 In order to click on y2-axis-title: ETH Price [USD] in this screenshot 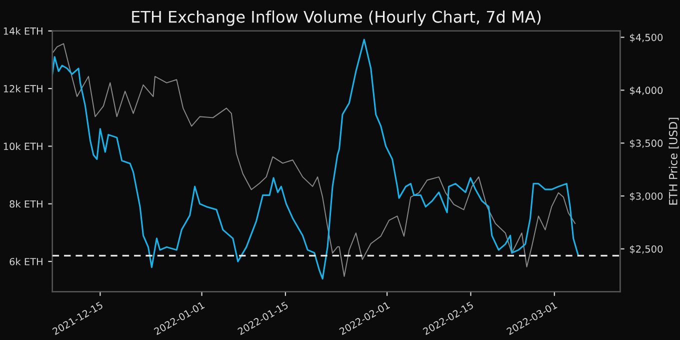, I will do `click(673, 161)`.